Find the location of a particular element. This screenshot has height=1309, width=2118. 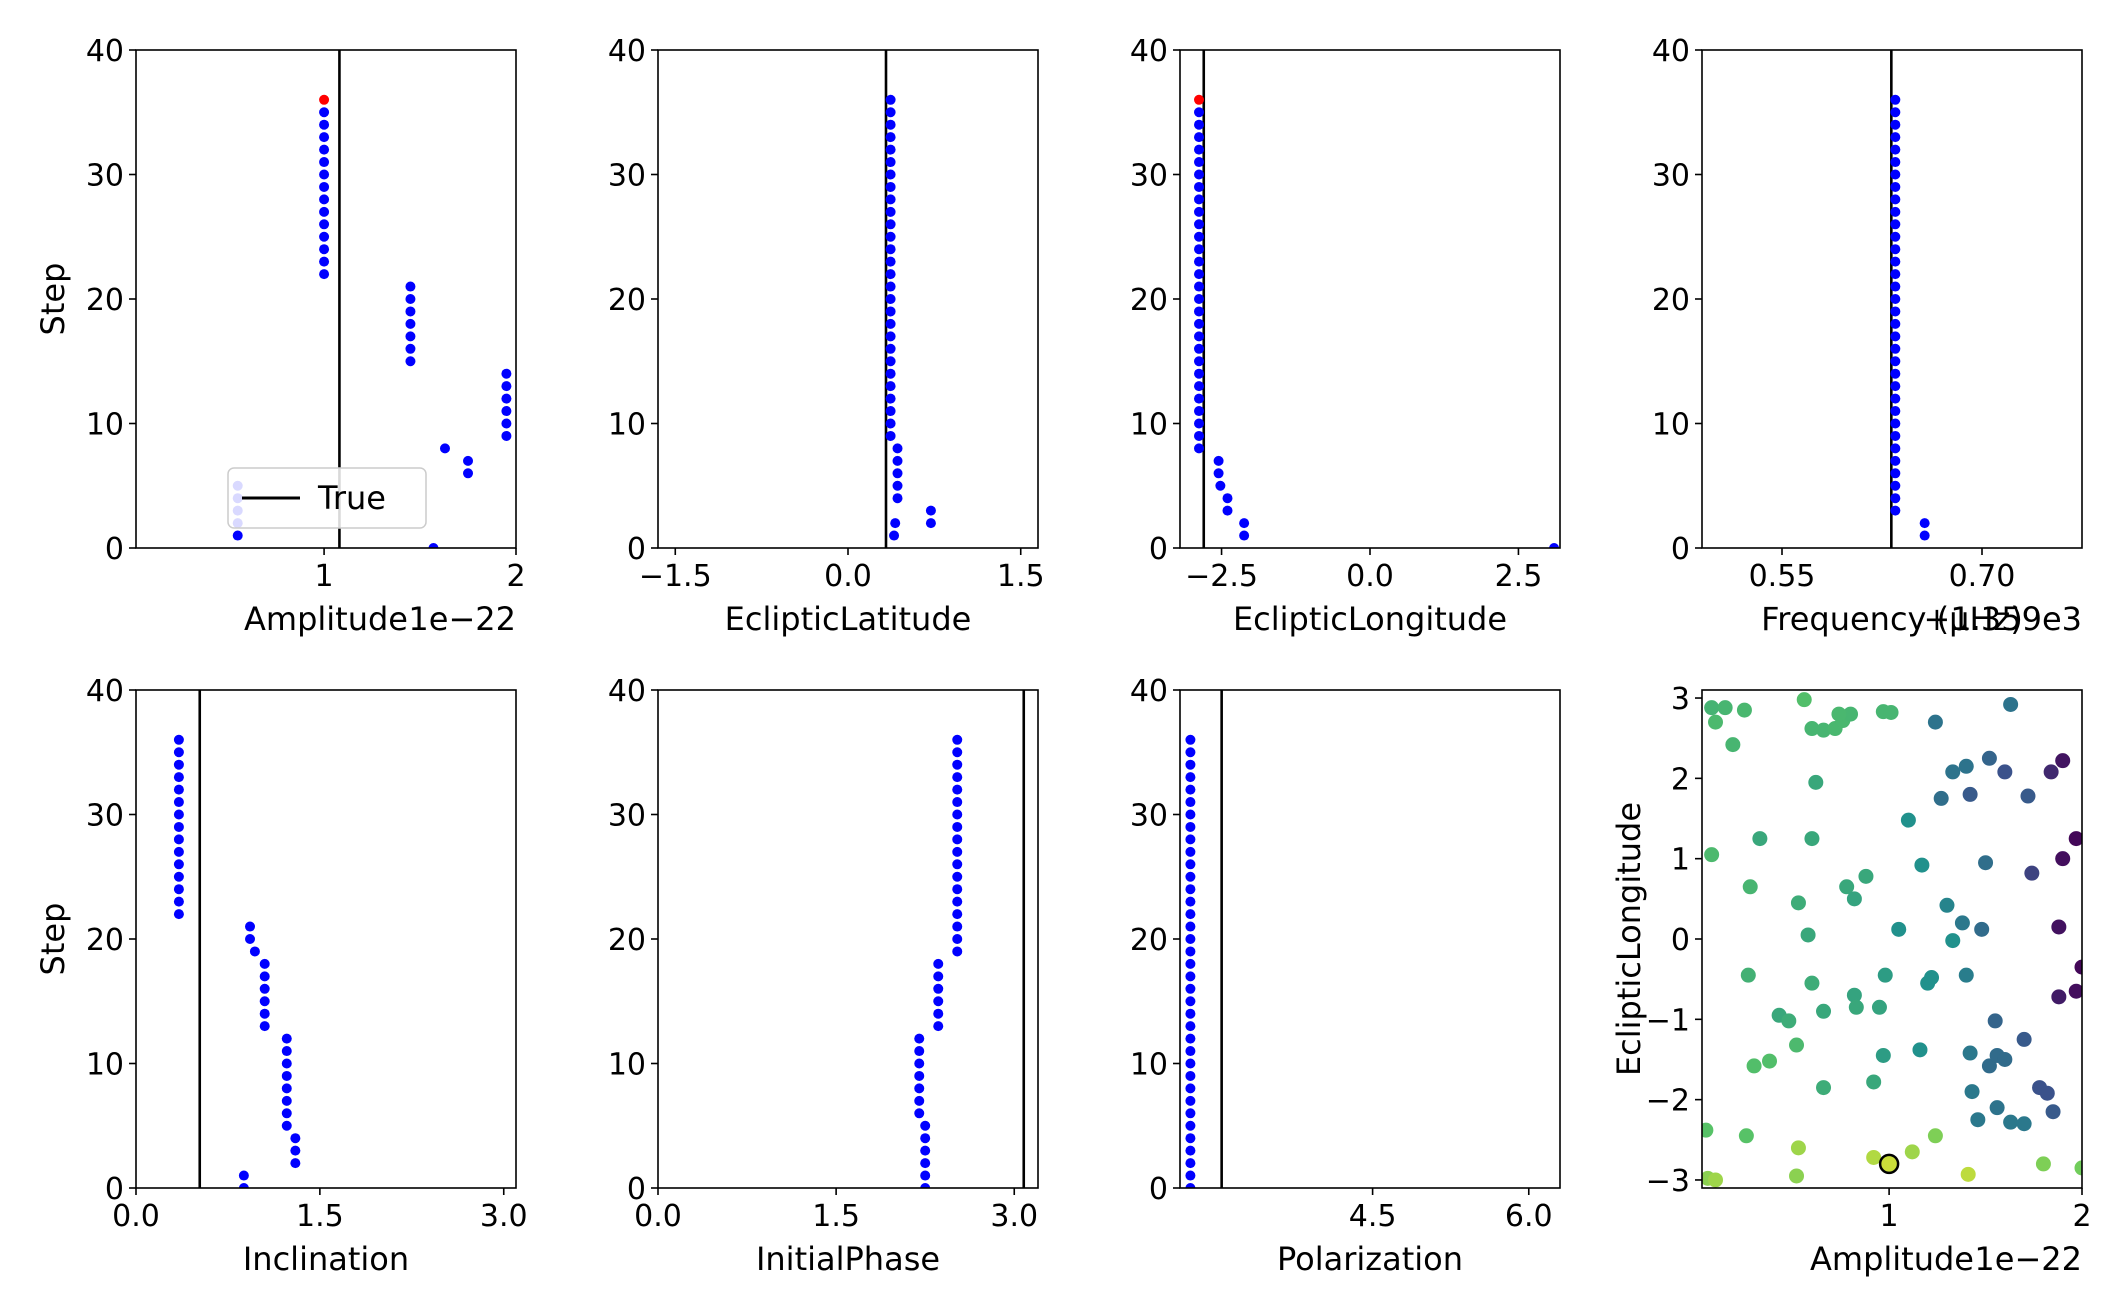

y-tick-label: 1 is located at coordinates (1680, 860).